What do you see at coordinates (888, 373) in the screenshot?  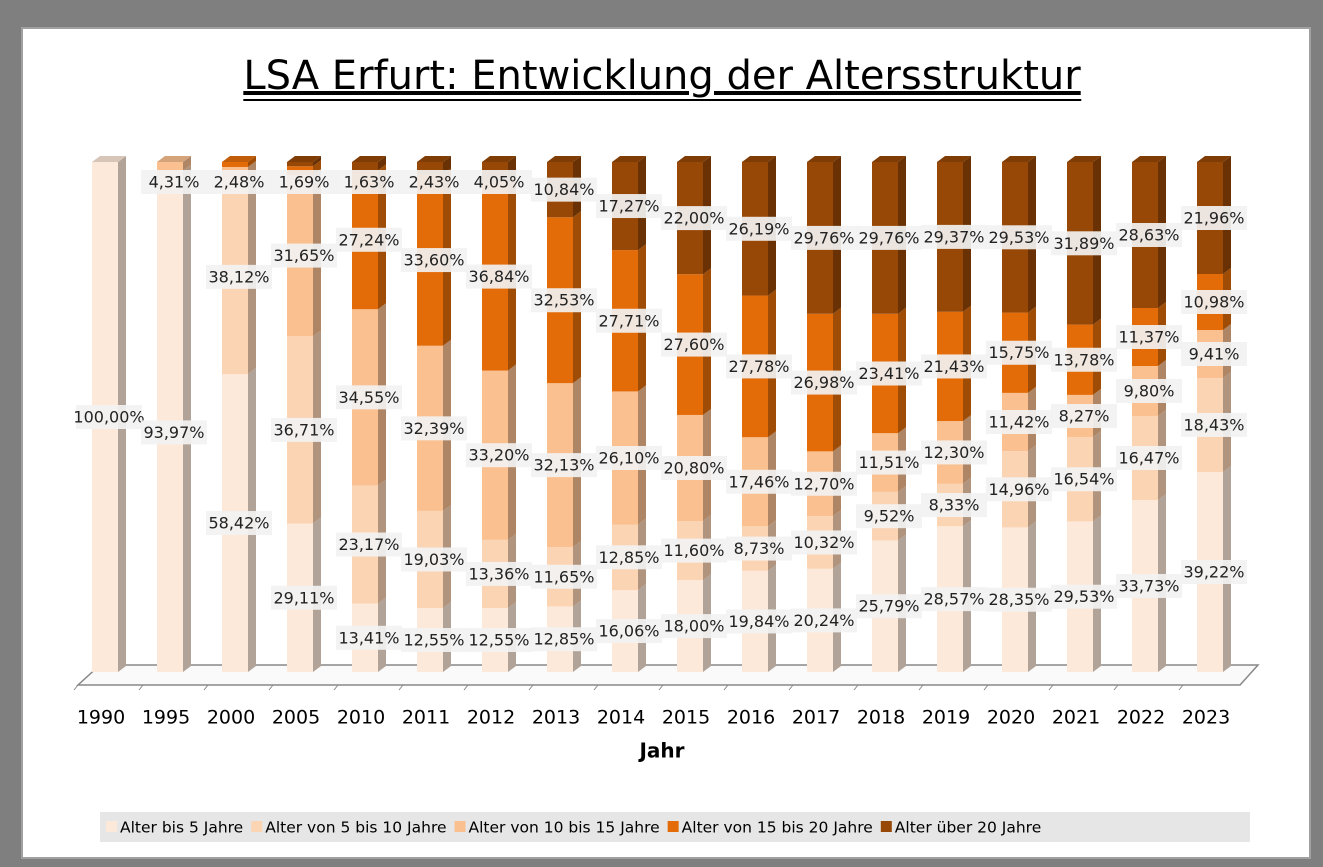 I see `data-label: 23,41%` at bounding box center [888, 373].